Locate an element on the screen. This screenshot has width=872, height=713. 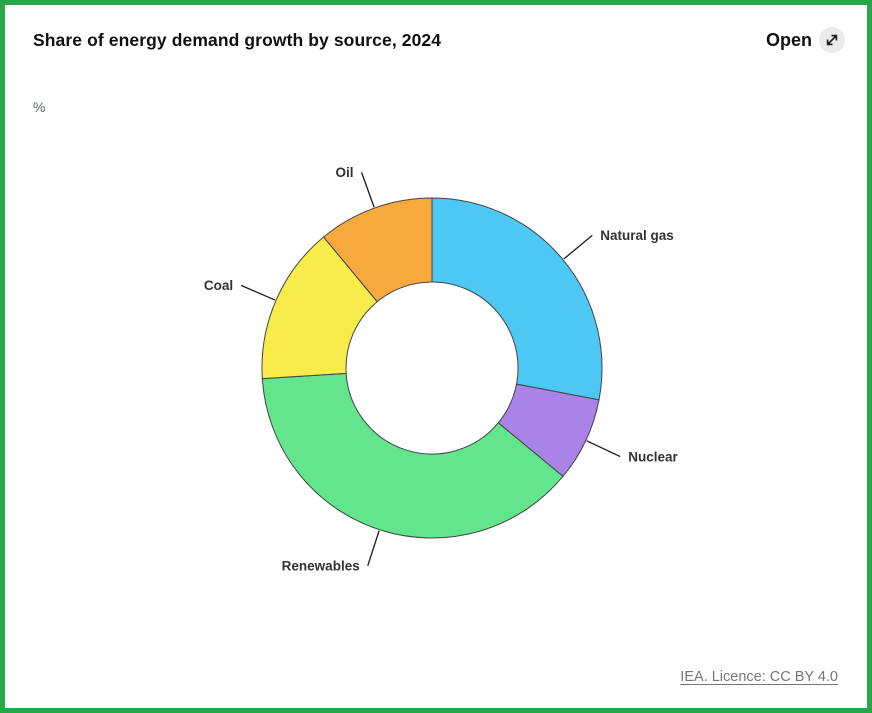
open-button-label: Open is located at coordinates (788, 39).